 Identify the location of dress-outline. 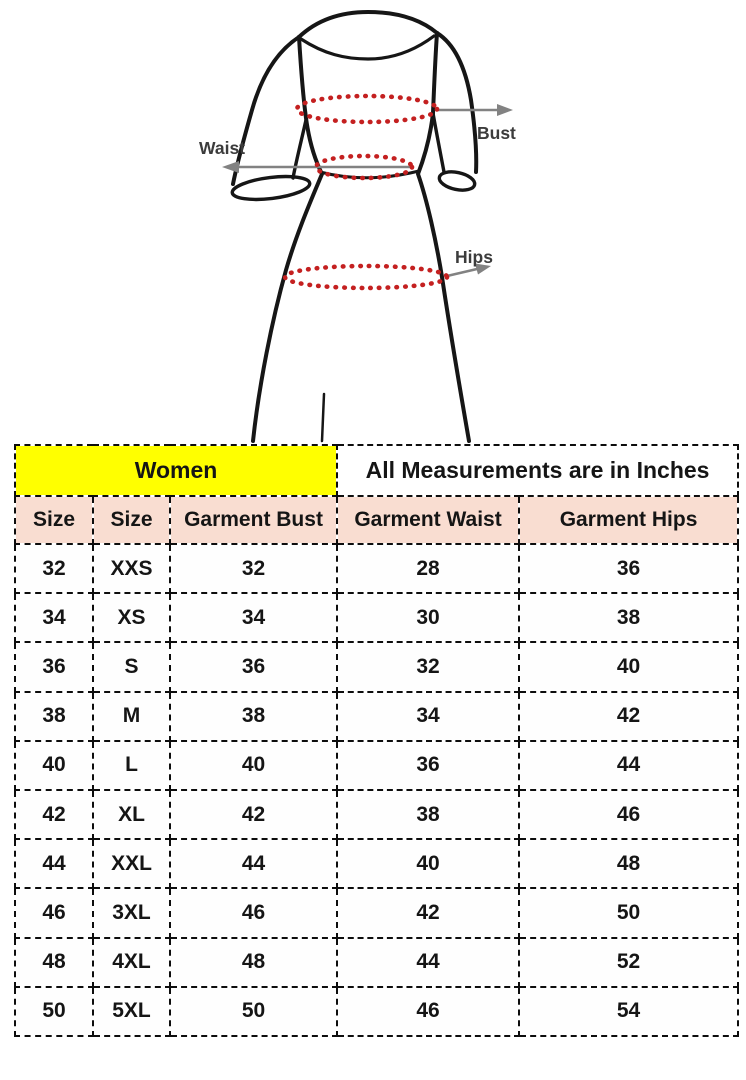
(354, 226).